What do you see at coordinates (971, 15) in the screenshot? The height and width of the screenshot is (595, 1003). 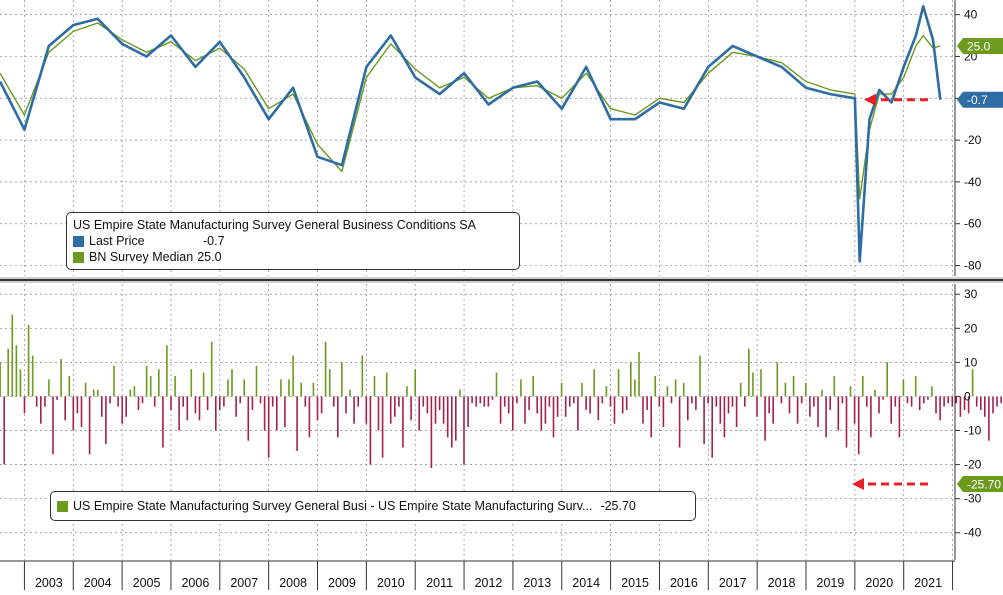 I see `top-ytick-label: 40` at bounding box center [971, 15].